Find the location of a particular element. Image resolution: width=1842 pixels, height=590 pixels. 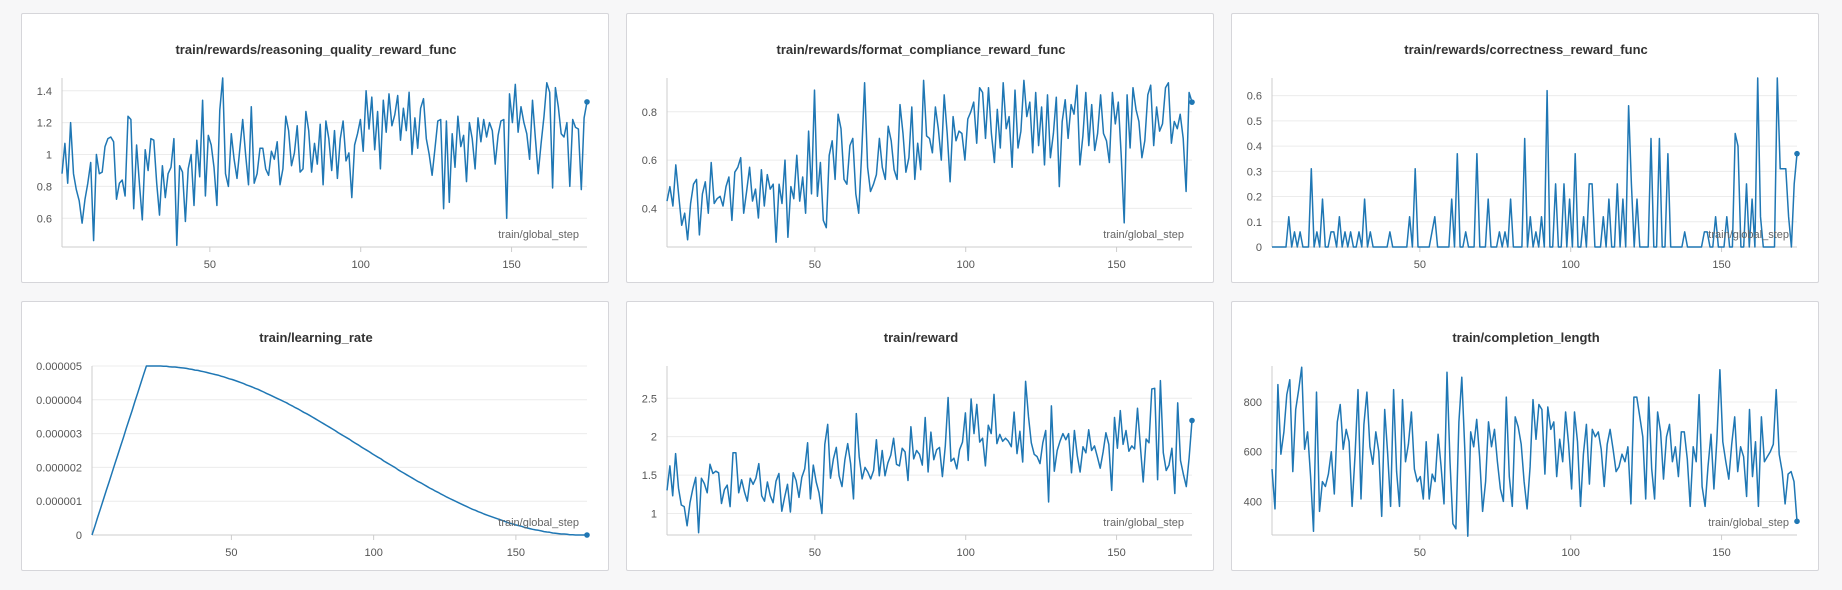

y-tick-label: 1.5 is located at coordinates (649, 476).